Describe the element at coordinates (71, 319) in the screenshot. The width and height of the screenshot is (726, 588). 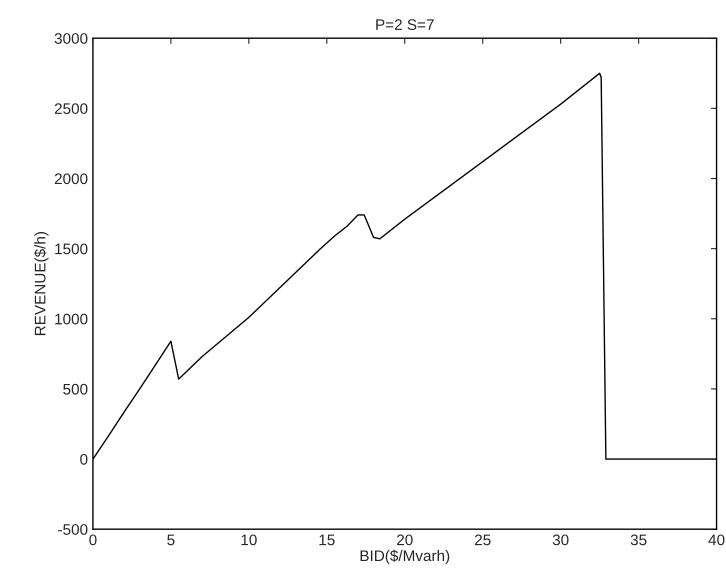
I see `y-tick-label: 1000` at that location.